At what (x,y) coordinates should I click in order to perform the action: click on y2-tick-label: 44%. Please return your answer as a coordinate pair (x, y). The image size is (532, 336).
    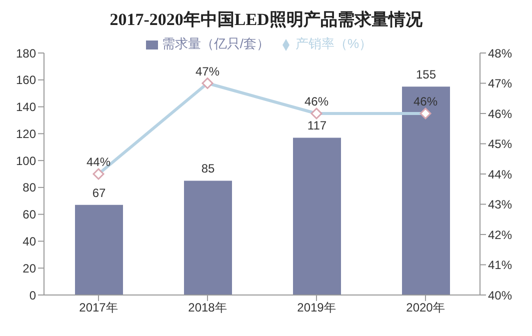
    Looking at the image, I should click on (500, 174).